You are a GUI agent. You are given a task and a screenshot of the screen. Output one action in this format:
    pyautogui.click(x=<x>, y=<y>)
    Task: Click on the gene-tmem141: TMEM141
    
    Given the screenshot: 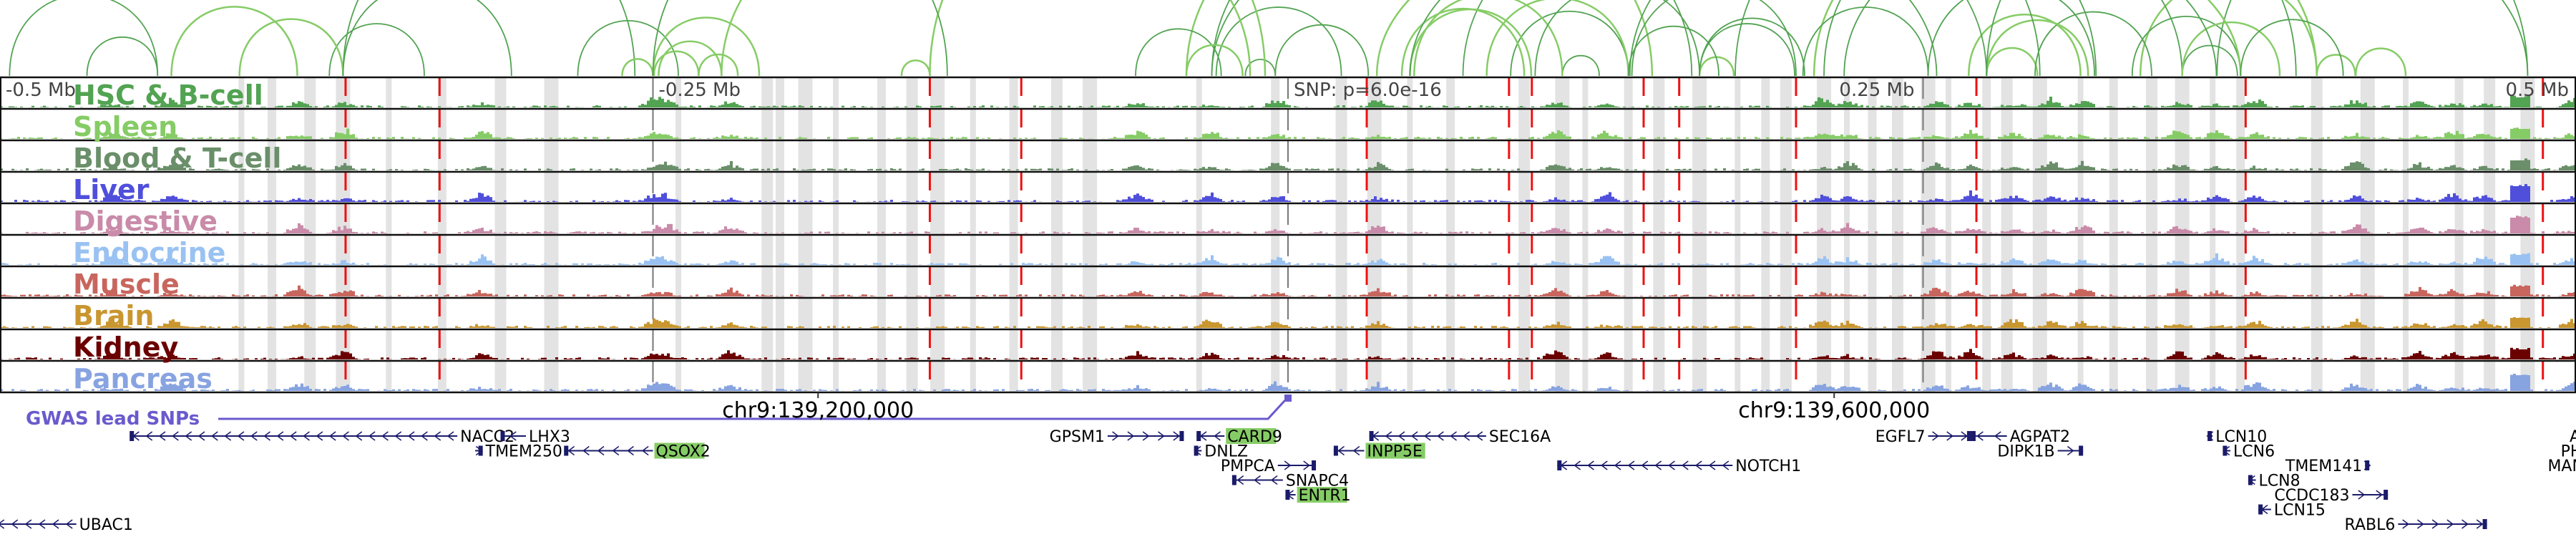 What is the action you would take?
    pyautogui.click(x=2328, y=466)
    